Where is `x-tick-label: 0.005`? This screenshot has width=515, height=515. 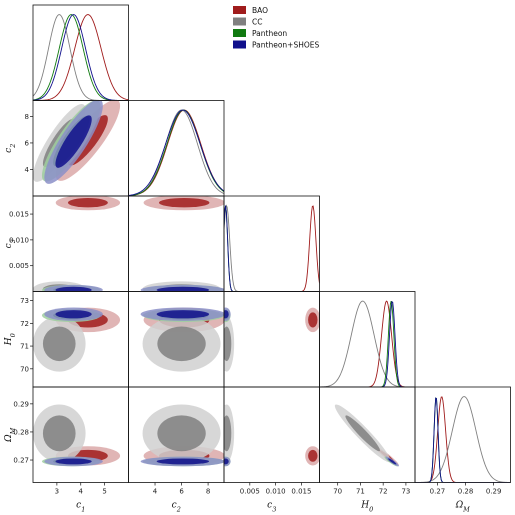 x-tick-label: 0.005 is located at coordinates (250, 492).